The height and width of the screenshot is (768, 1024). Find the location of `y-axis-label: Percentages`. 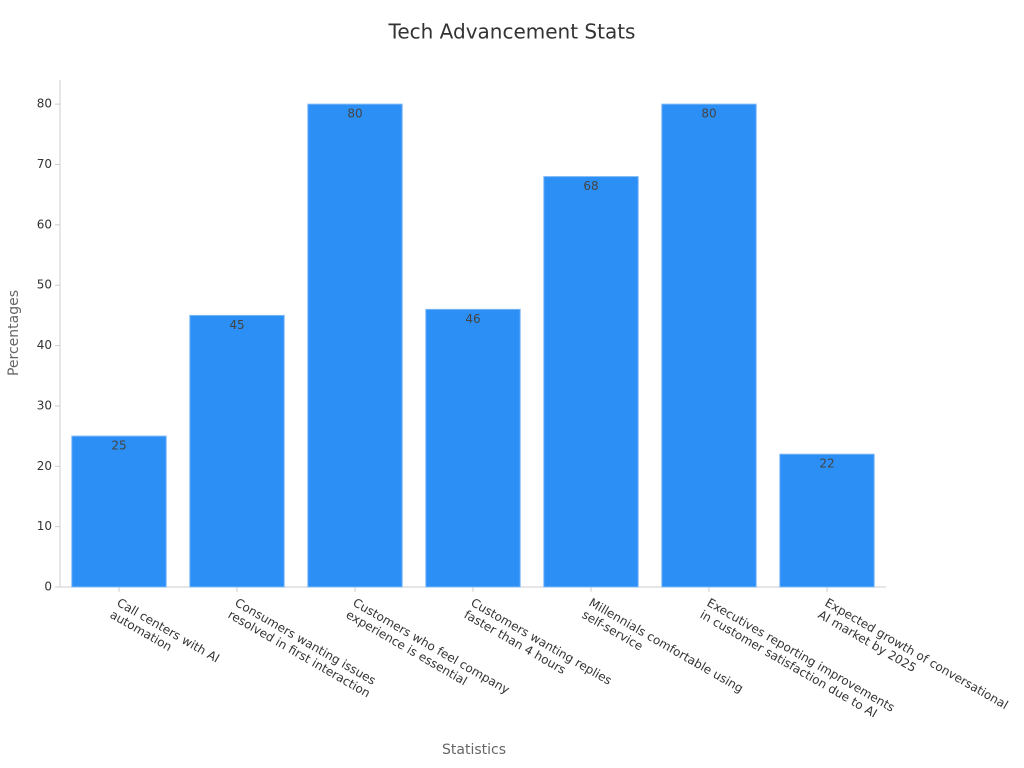

y-axis-label: Percentages is located at coordinates (14, 333).